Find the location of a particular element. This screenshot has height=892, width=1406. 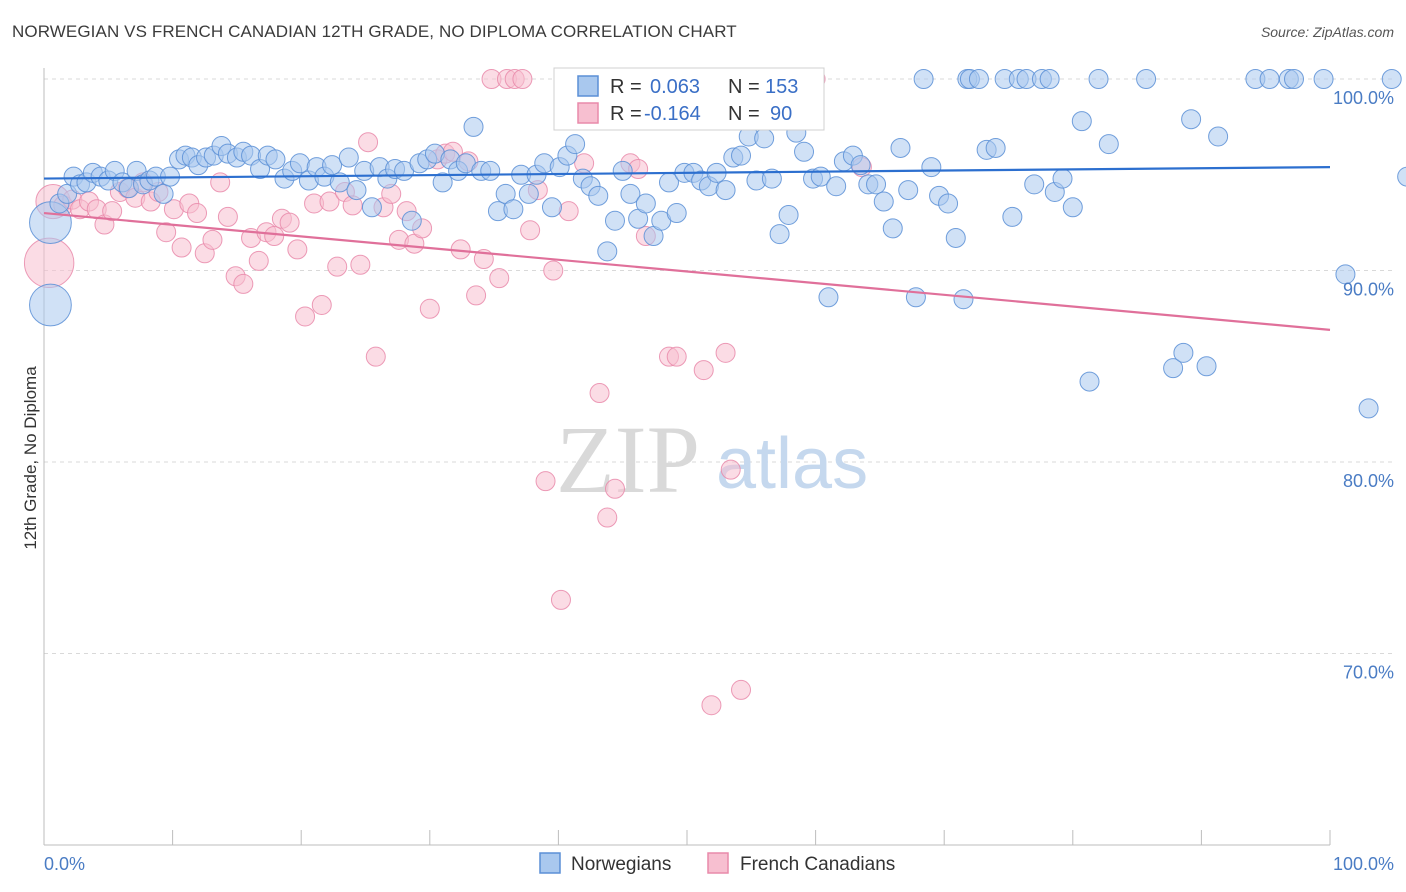

y-tick-label-70: 70.0% is located at coordinates (1368, 673).